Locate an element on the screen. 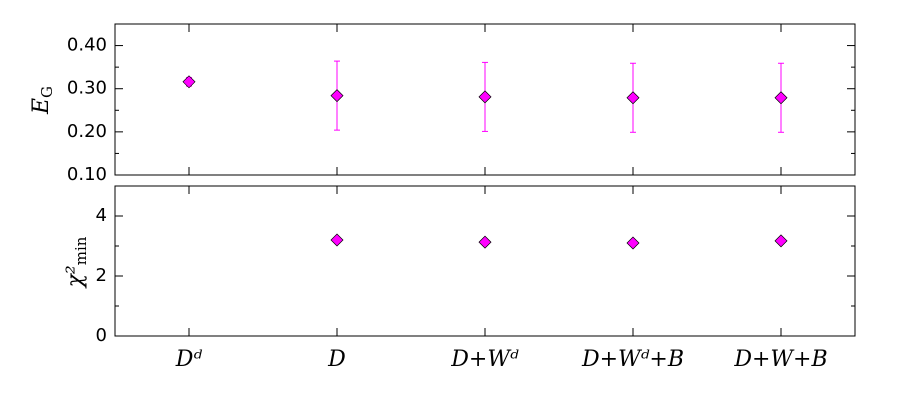 This screenshot has width=900, height=400. y-tick-label: 4 is located at coordinates (101, 215).